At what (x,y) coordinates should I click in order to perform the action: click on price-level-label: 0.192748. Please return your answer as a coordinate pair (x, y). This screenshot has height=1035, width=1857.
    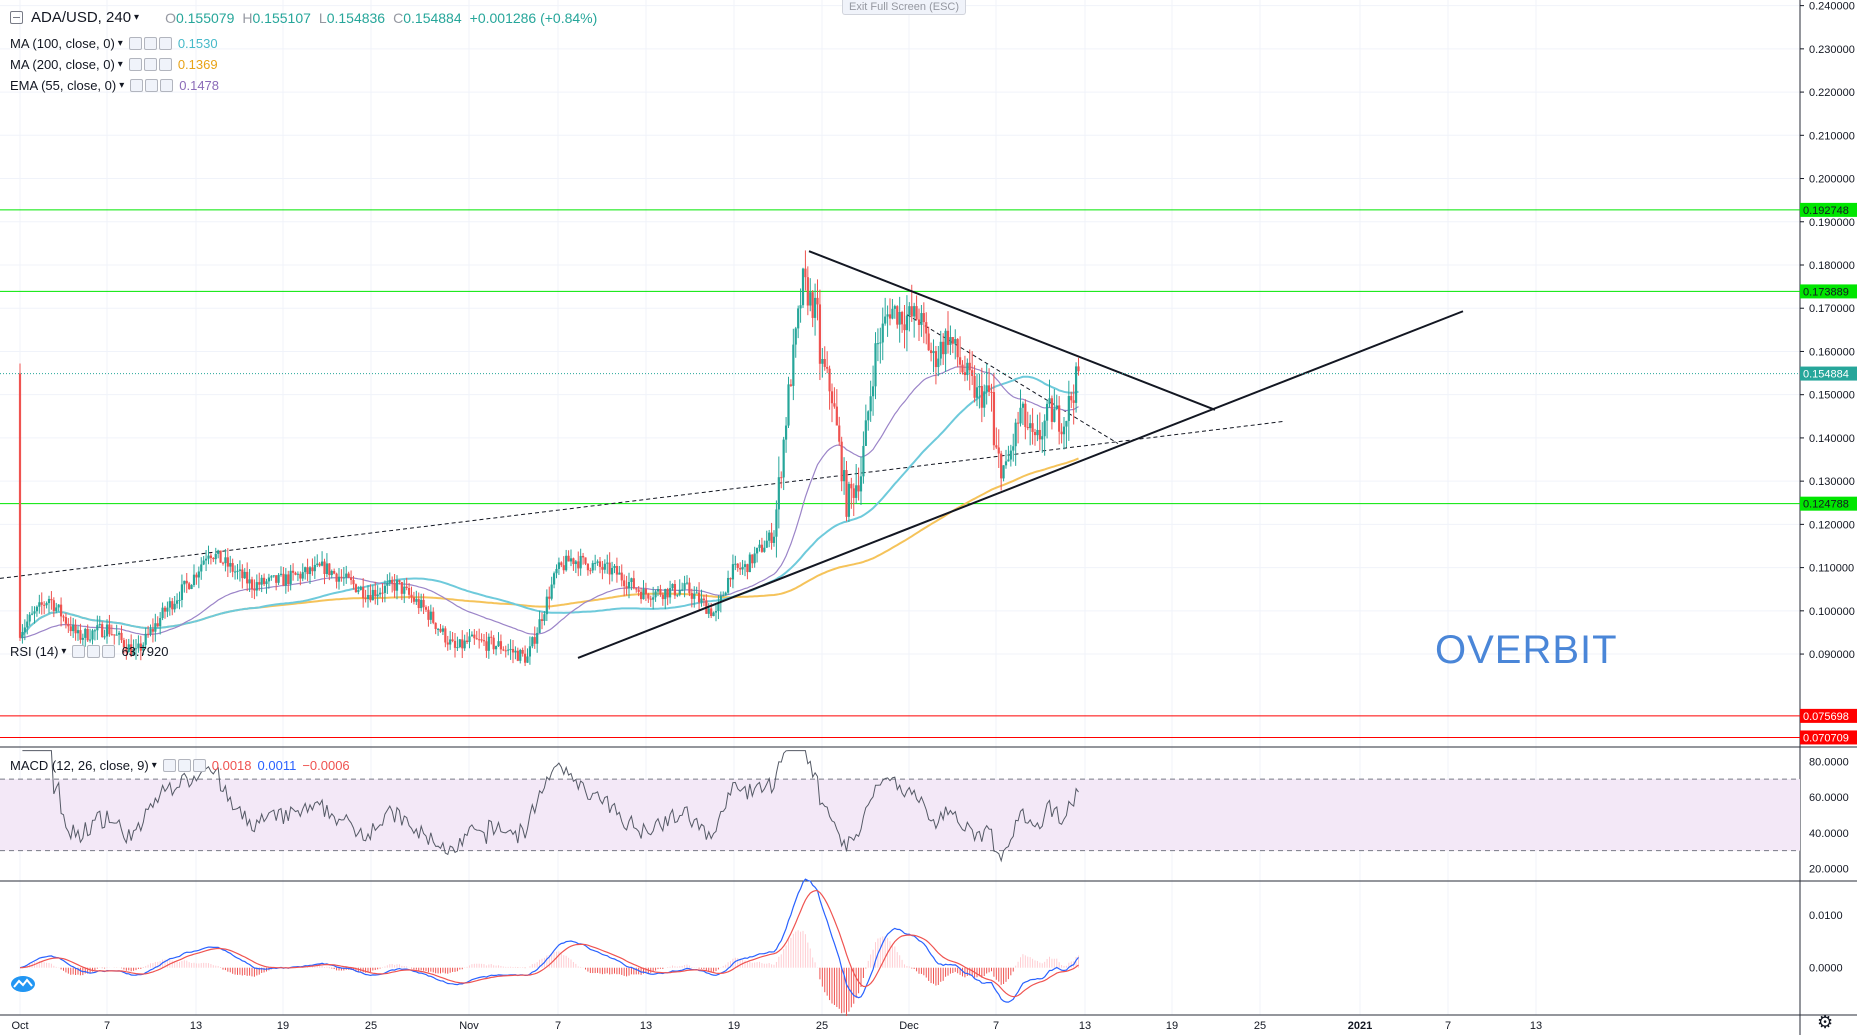
    Looking at the image, I should click on (1826, 211).